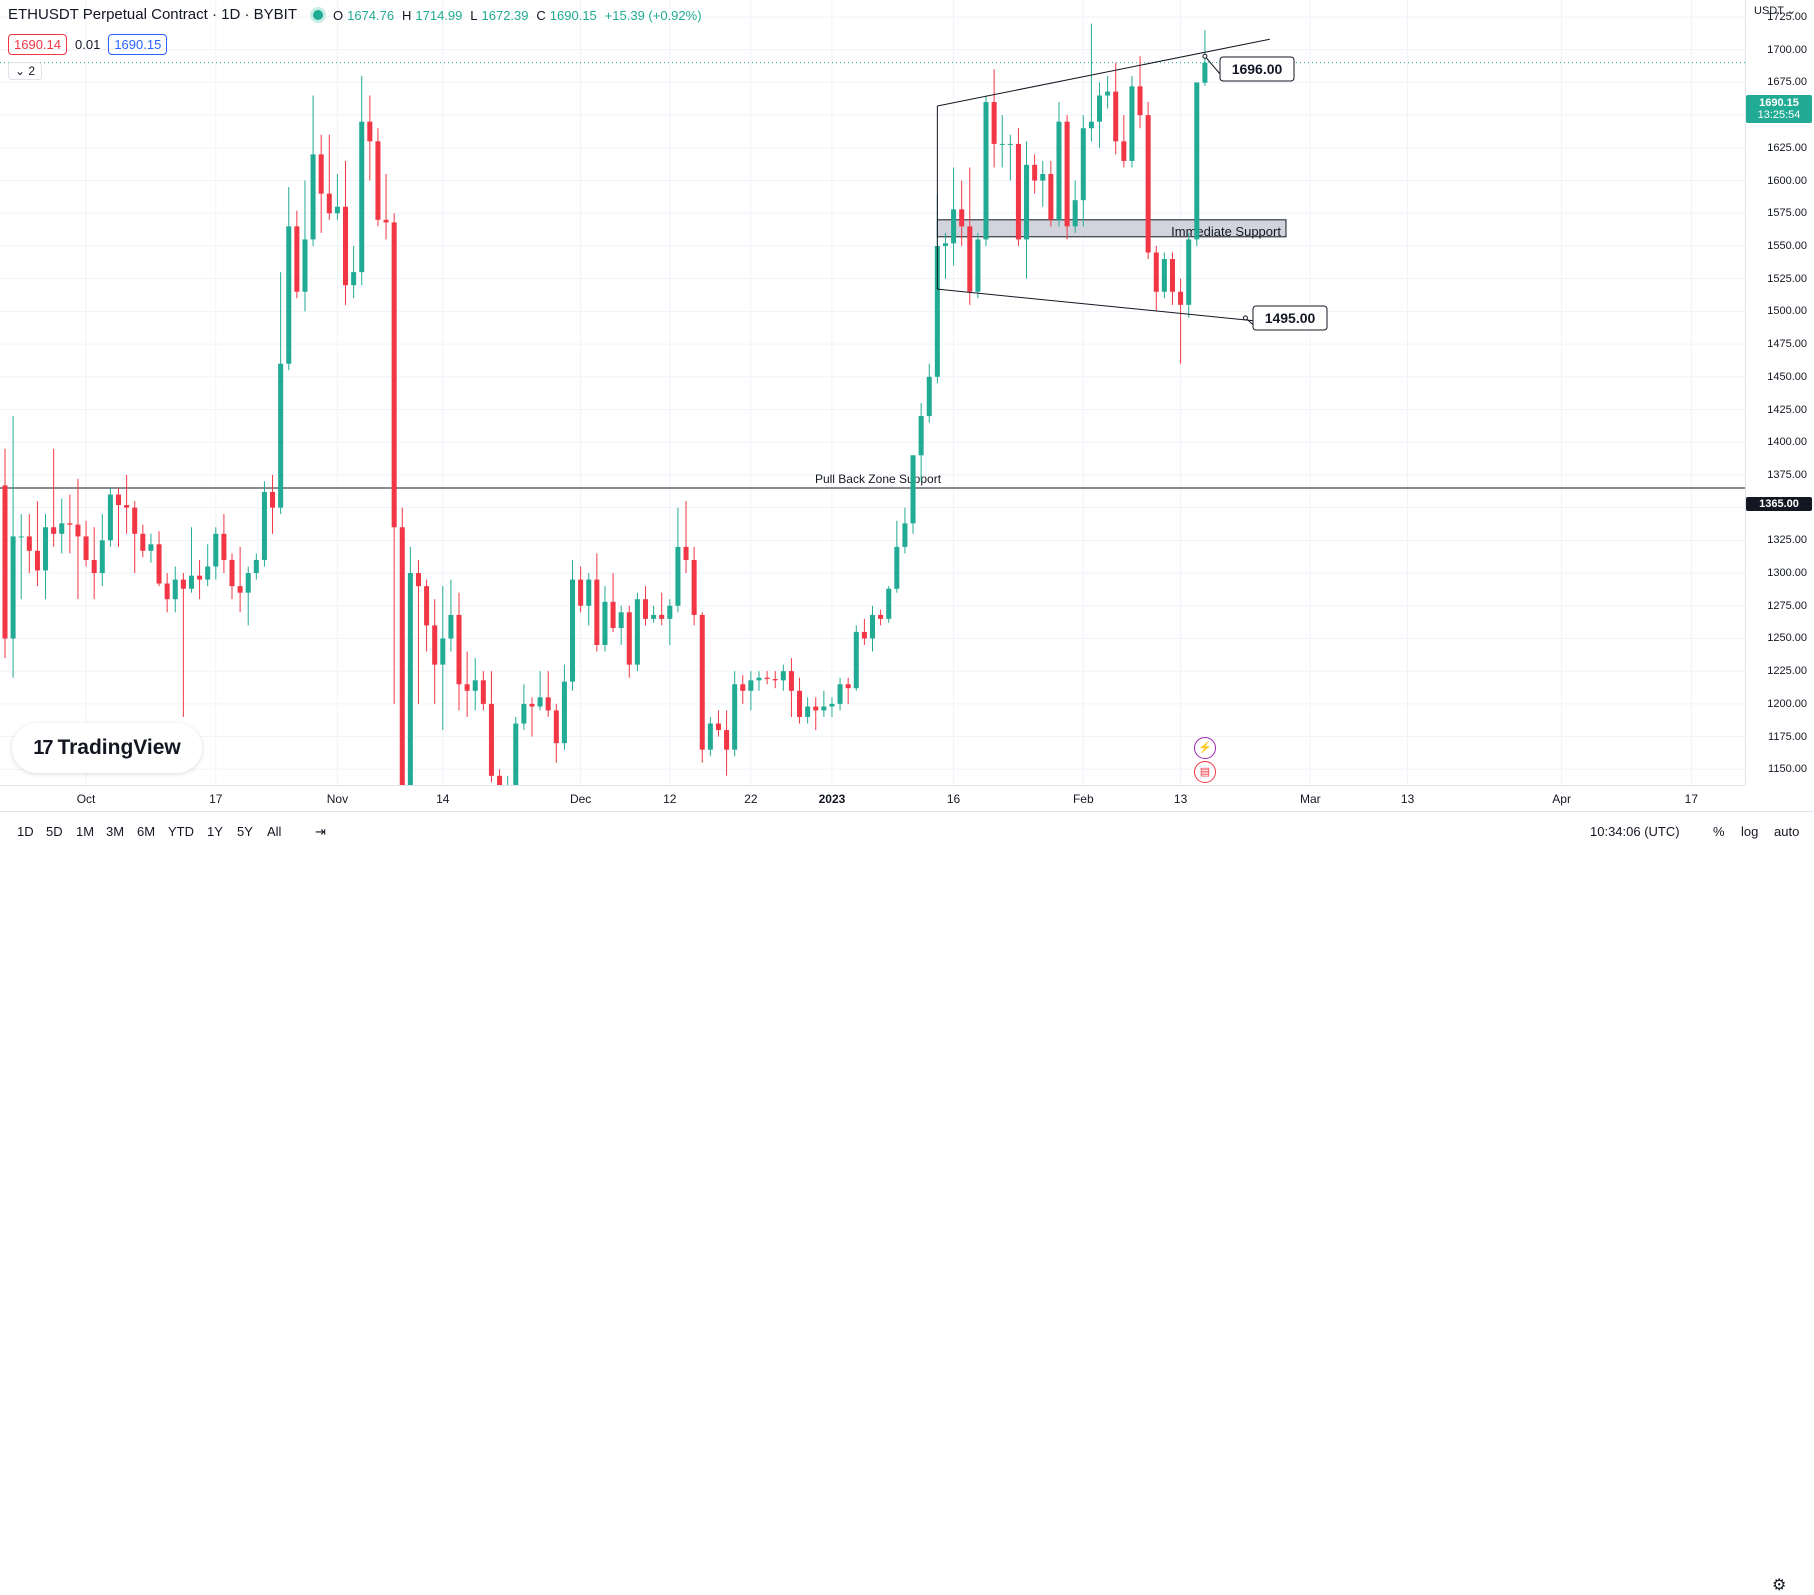 The width and height of the screenshot is (1814, 1595). What do you see at coordinates (1787, 278) in the screenshot?
I see `price-axis-label: 1525.00` at bounding box center [1787, 278].